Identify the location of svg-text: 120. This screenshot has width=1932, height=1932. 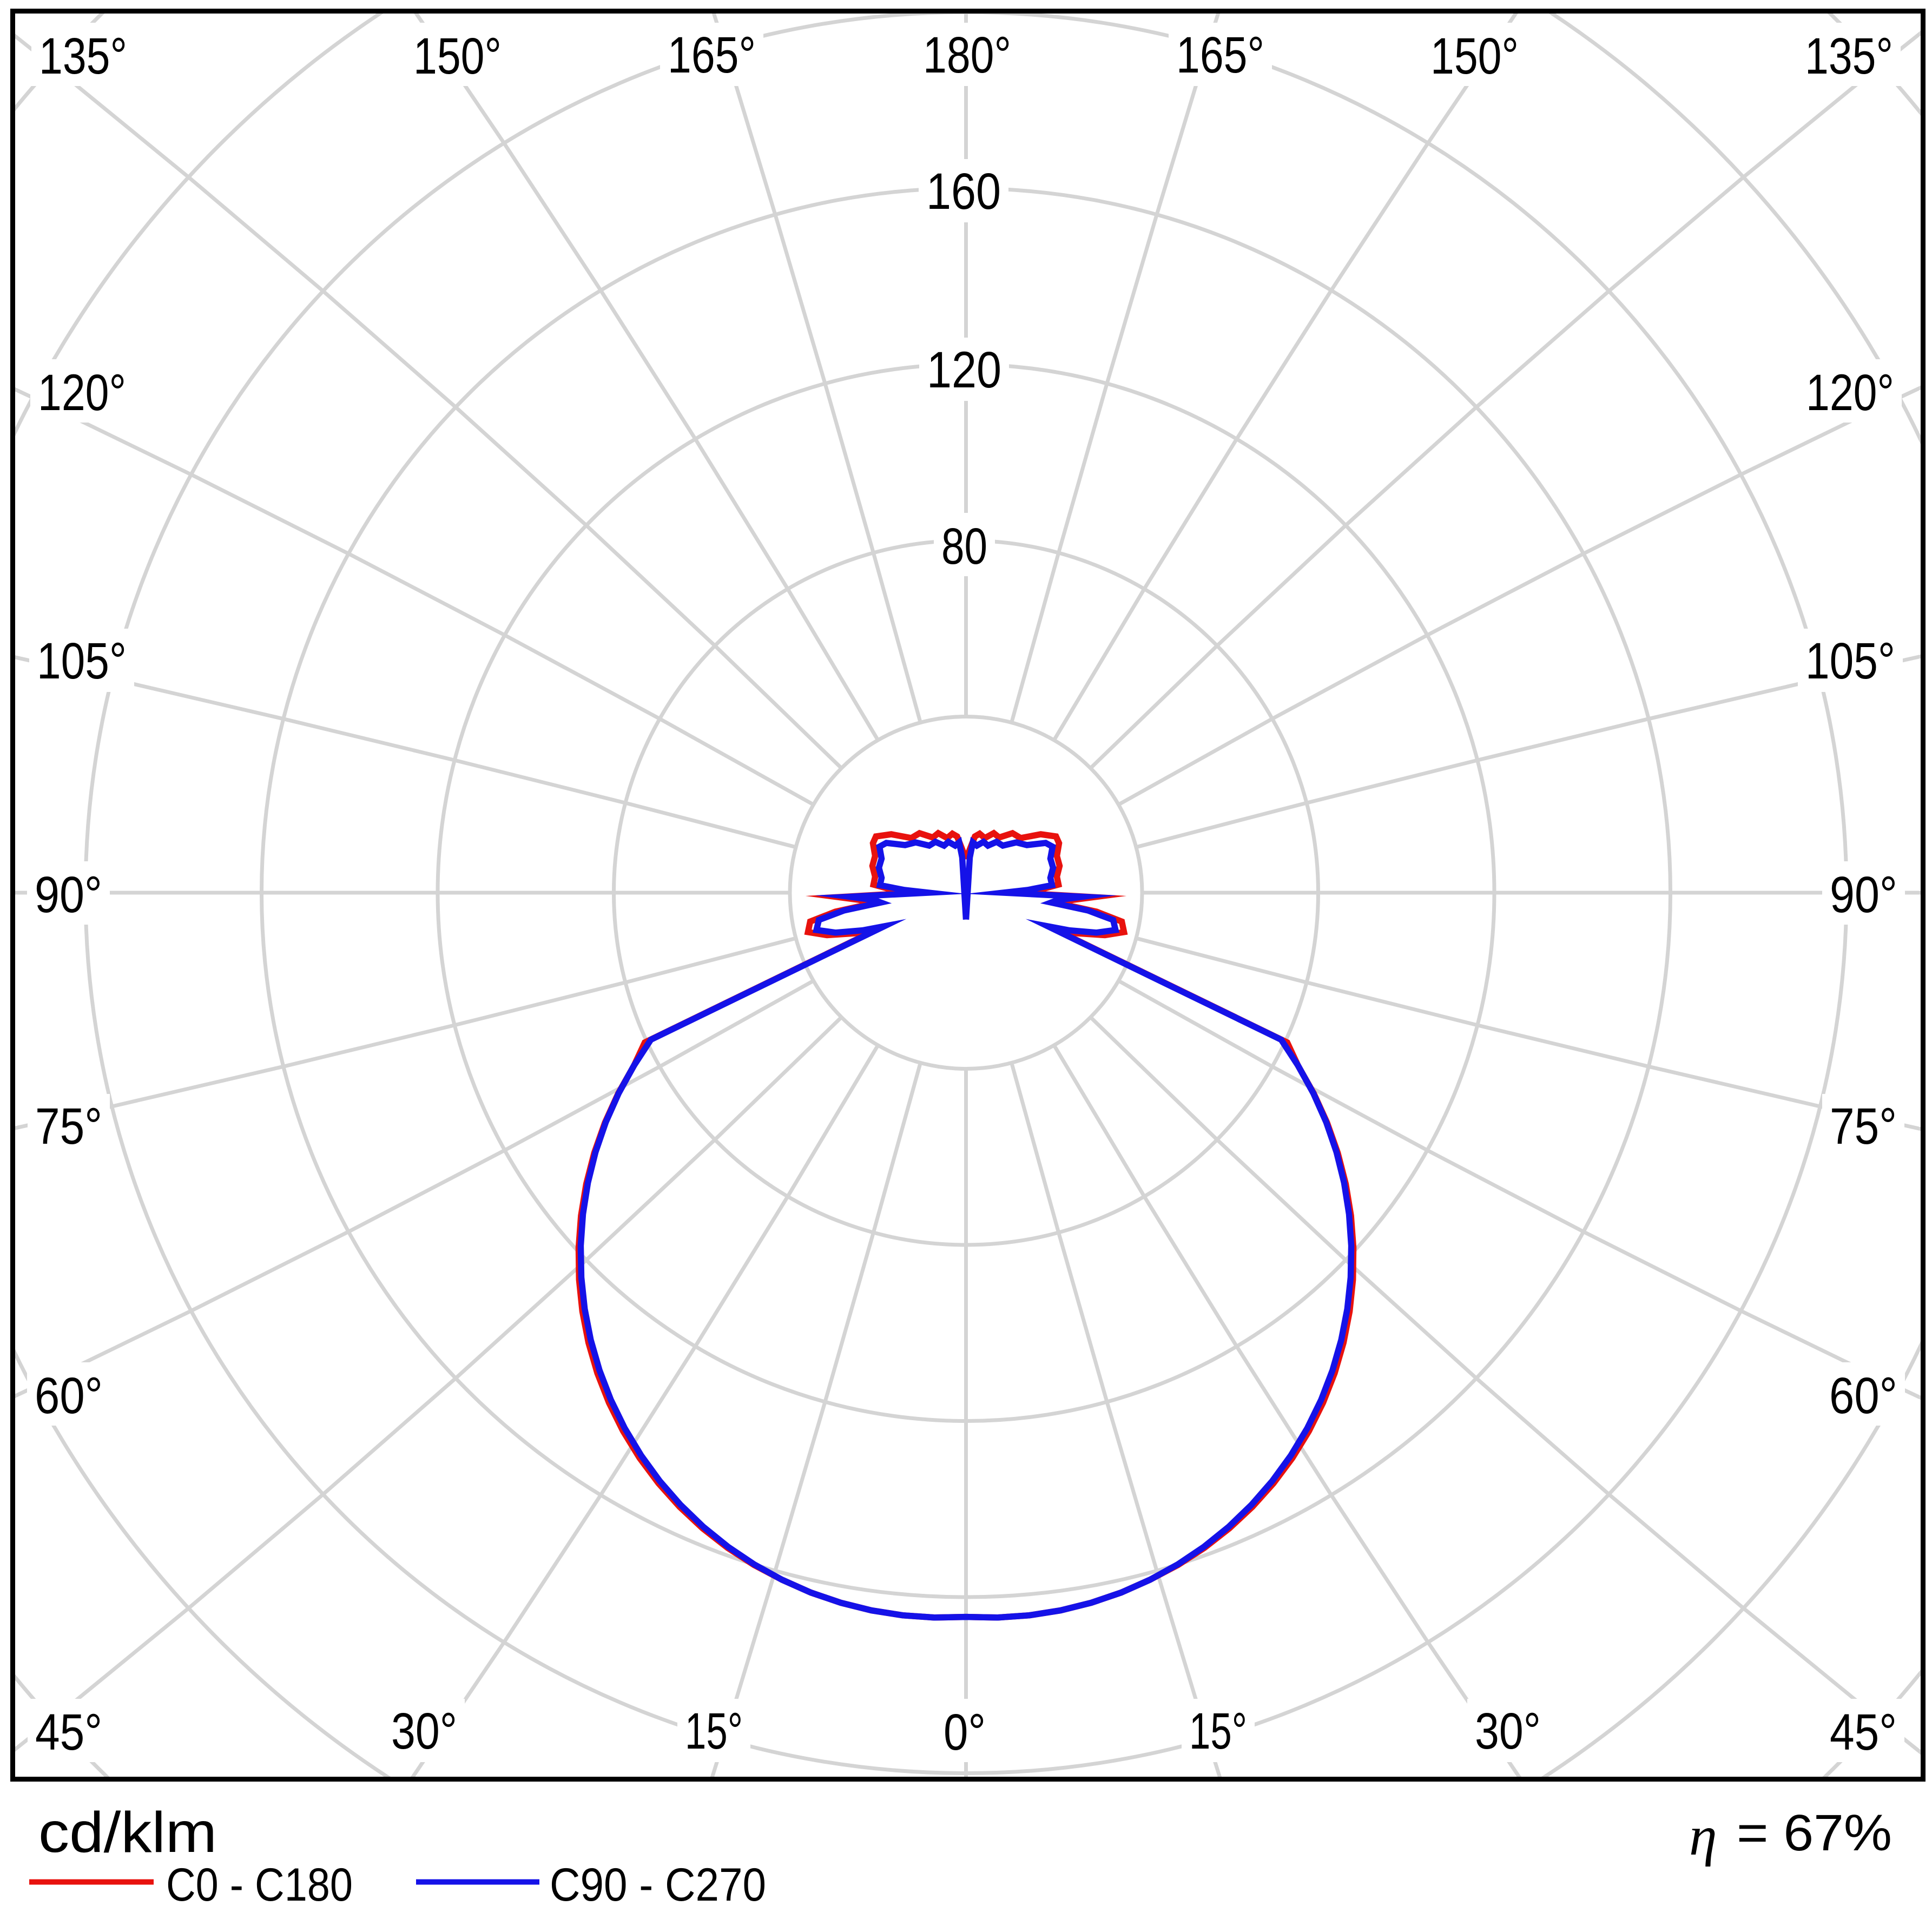
(964, 370).